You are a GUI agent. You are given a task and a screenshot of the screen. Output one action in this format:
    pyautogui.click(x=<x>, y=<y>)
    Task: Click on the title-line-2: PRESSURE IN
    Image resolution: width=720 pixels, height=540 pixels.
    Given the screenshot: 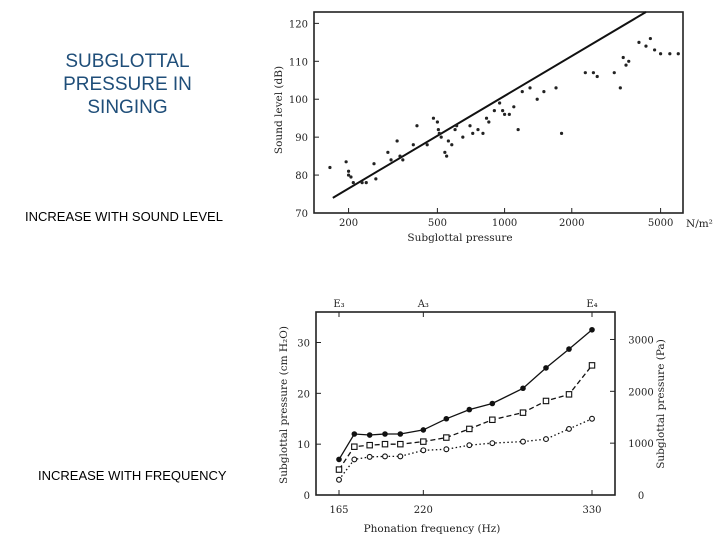 What is the action you would take?
    pyautogui.click(x=127, y=84)
    